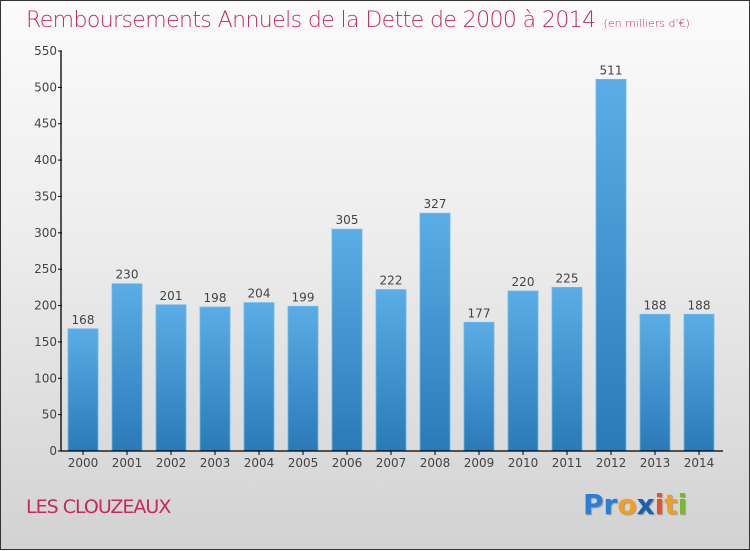  I want to click on unit-note: (en milliers d'€), so click(646, 23).